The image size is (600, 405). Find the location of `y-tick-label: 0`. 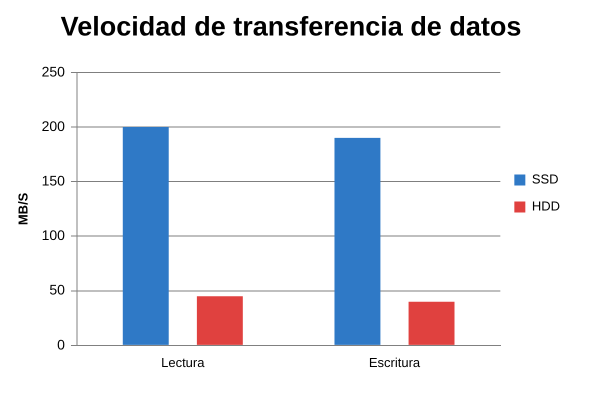

y-tick-label: 0 is located at coordinates (61, 344).